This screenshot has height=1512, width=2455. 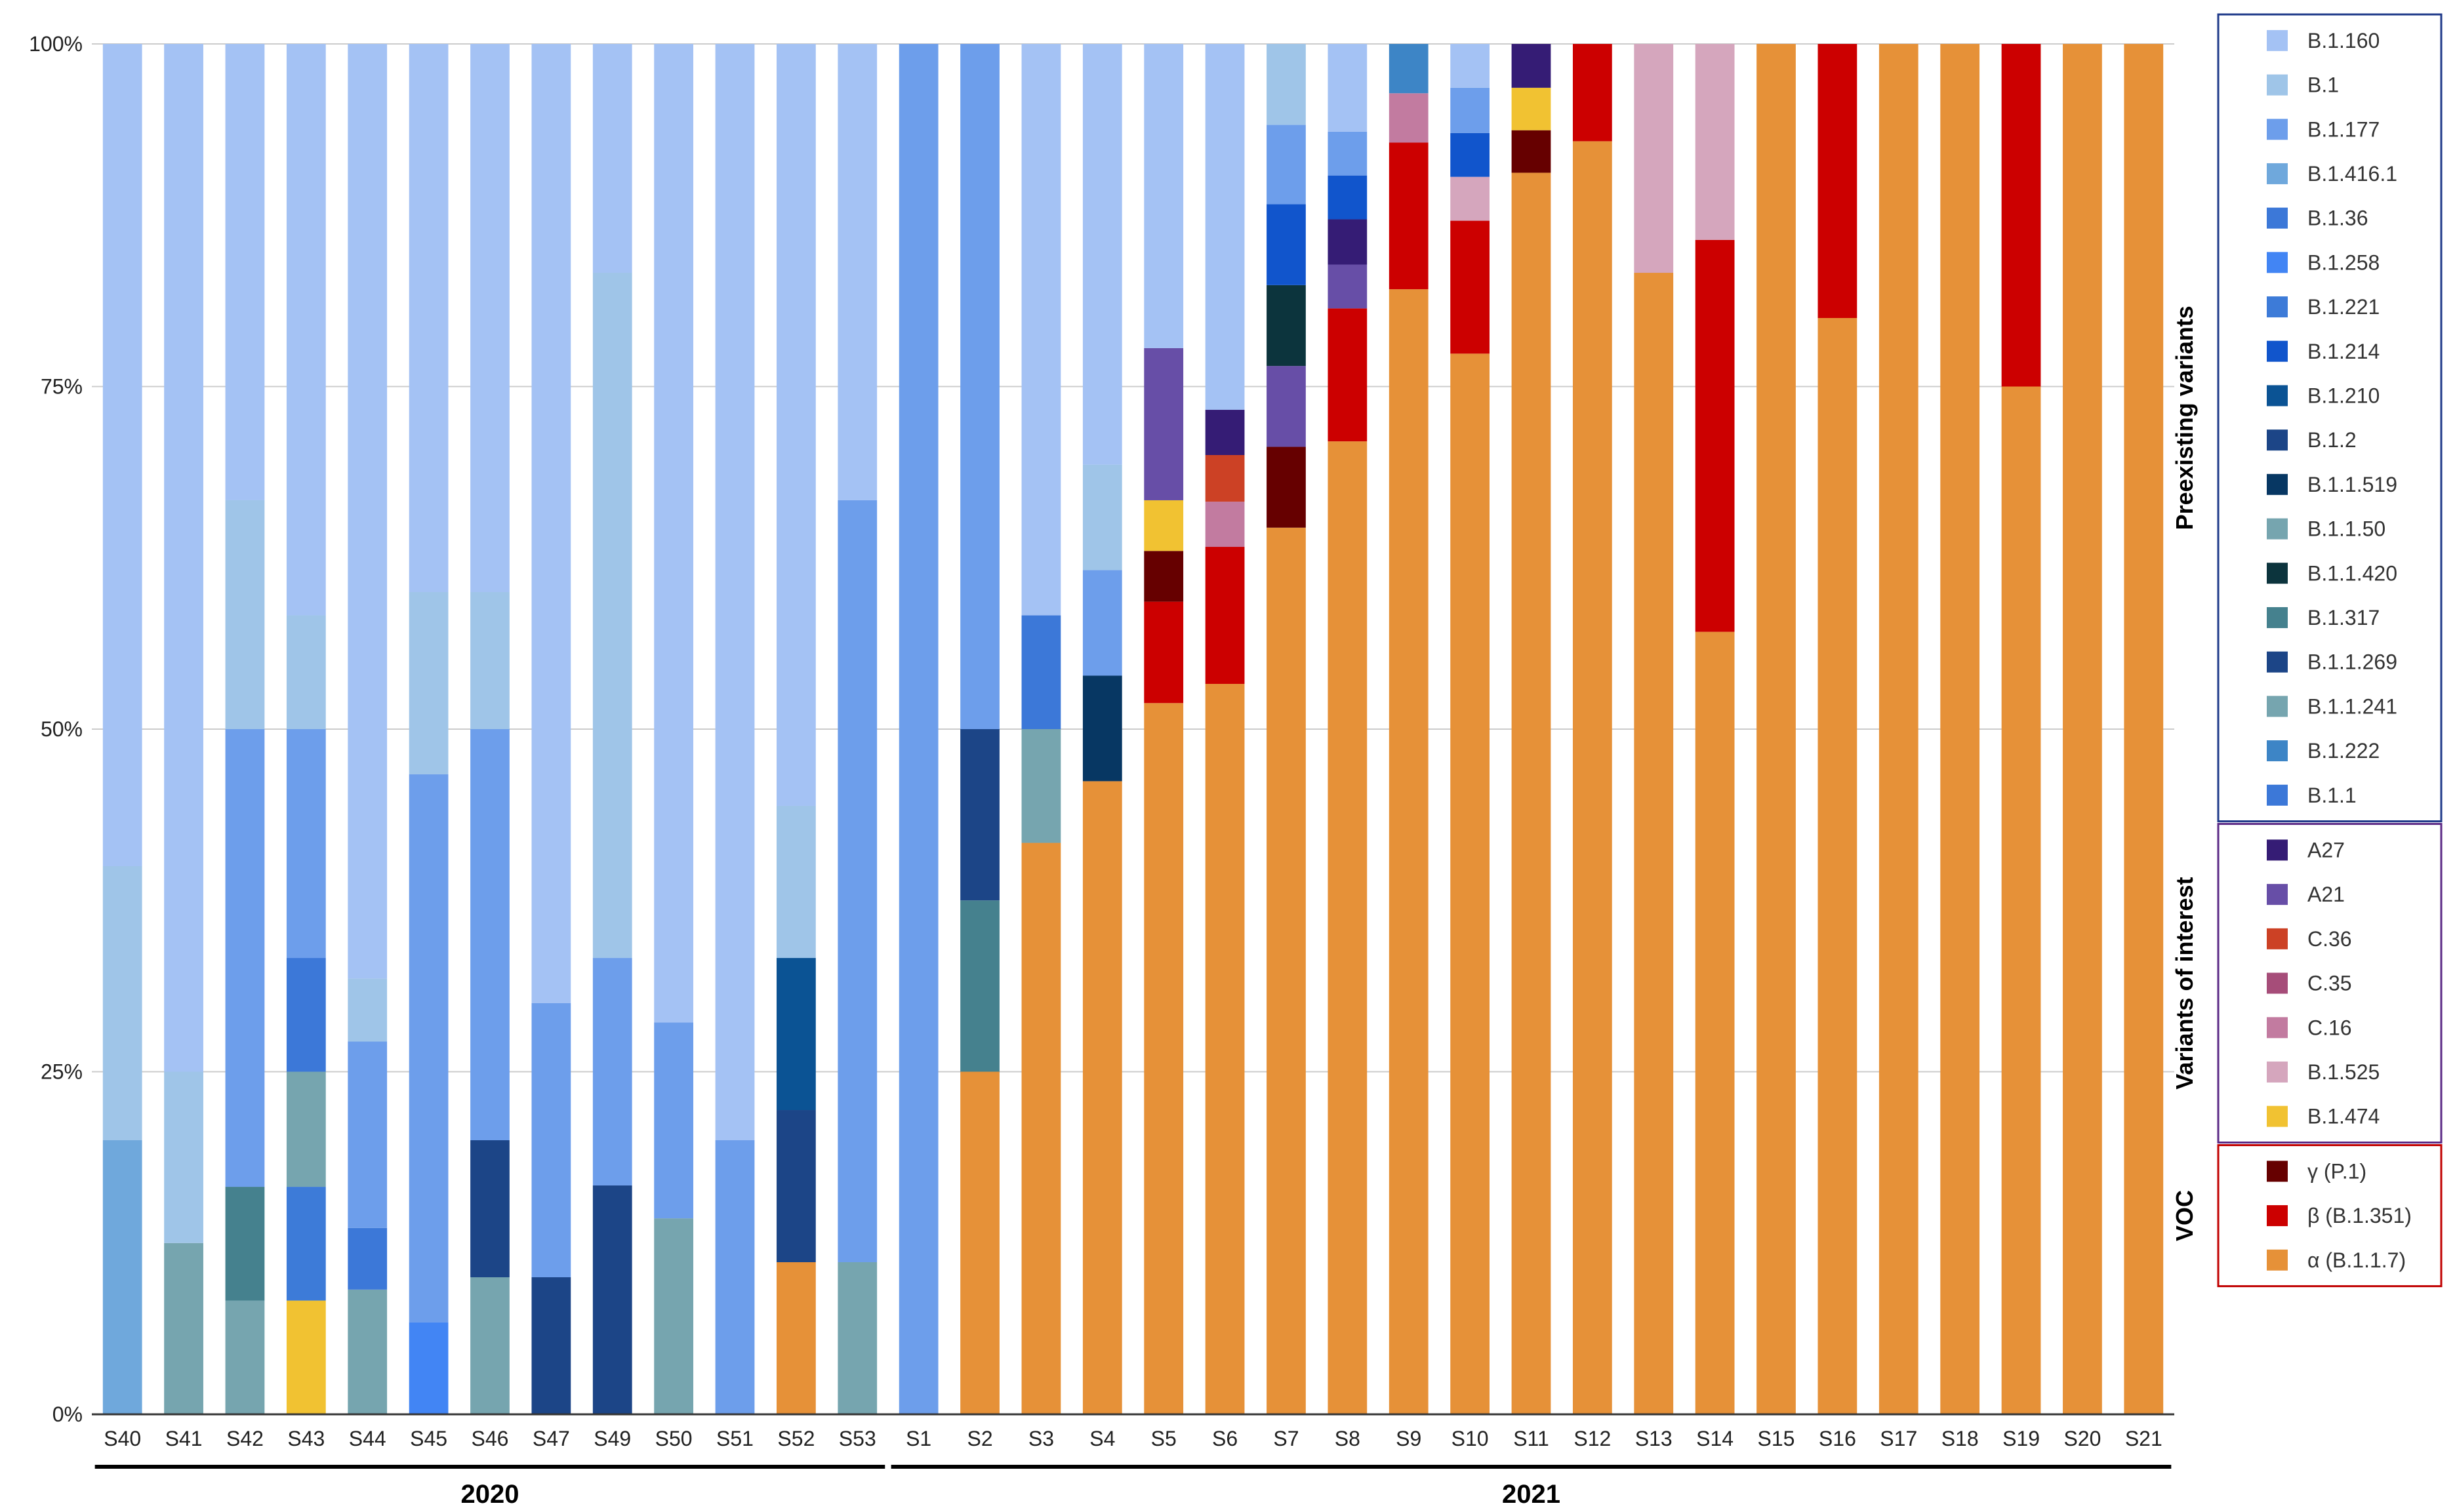 What do you see at coordinates (367, 1438) in the screenshot?
I see `x-tick-label: S44` at bounding box center [367, 1438].